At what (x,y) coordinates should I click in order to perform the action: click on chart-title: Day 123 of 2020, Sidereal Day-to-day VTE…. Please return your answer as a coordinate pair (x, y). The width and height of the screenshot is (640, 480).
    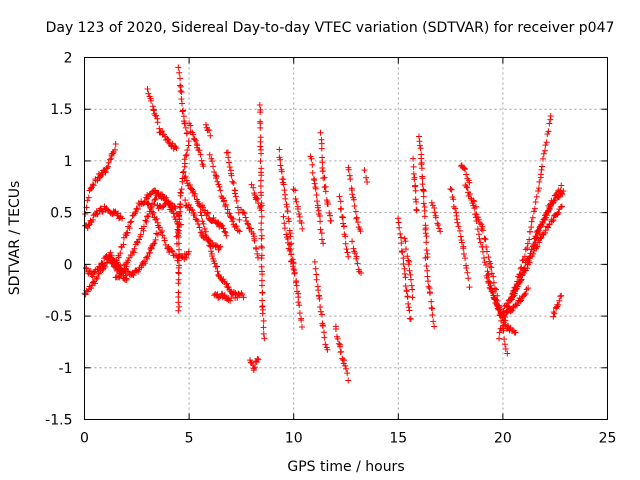
    Looking at the image, I should click on (330, 28).